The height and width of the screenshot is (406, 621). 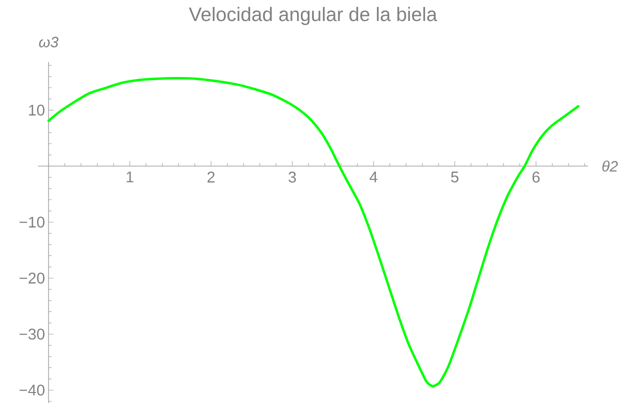 I want to click on chart-title: Velocidad angular de la biela, so click(x=313, y=16).